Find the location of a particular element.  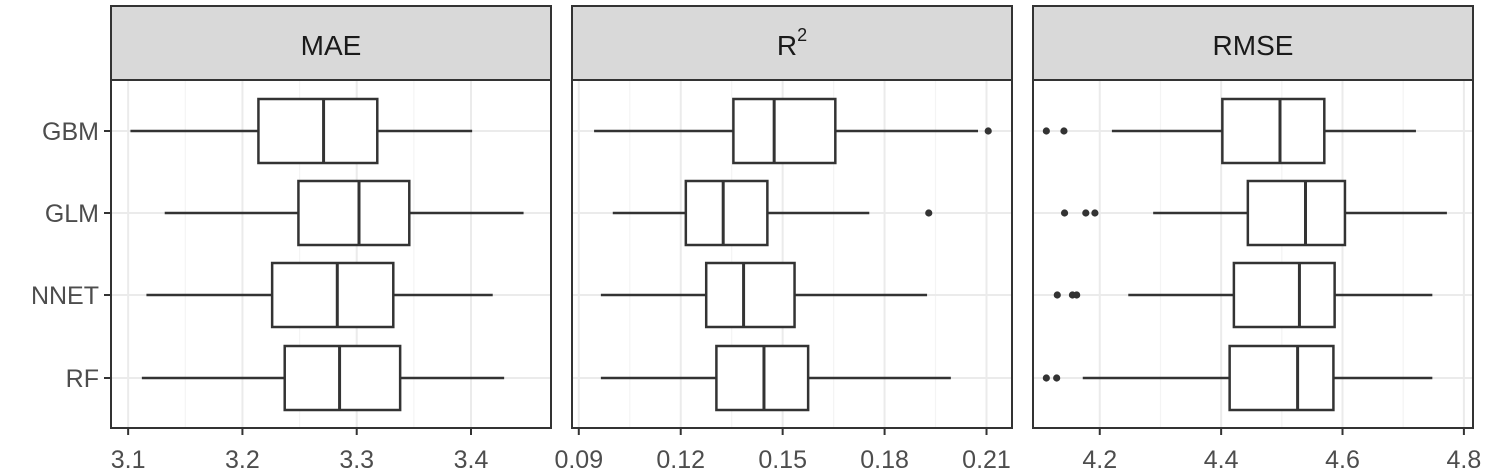

x-tick-label: 4.8 is located at coordinates (1464, 460).